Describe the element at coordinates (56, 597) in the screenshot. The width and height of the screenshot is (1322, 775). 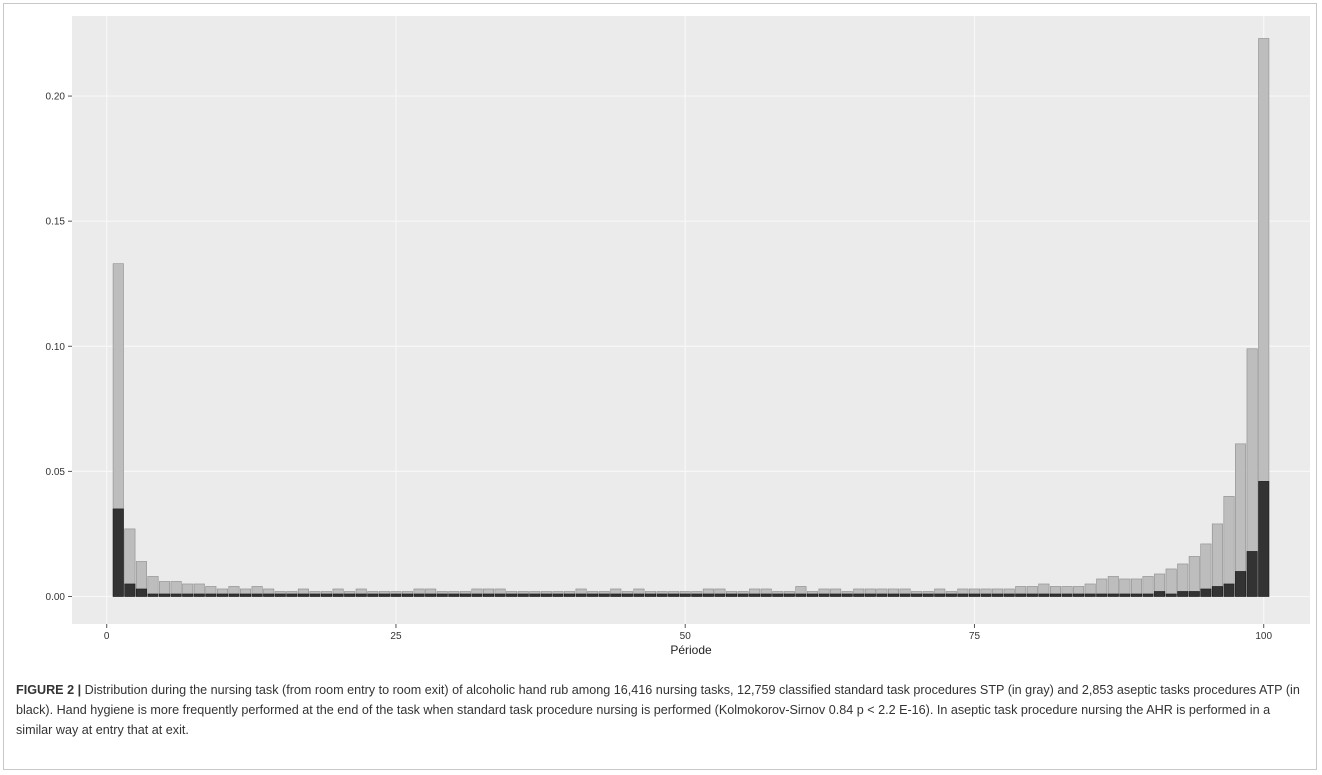
I see `y-tick-label: 0.00` at that location.